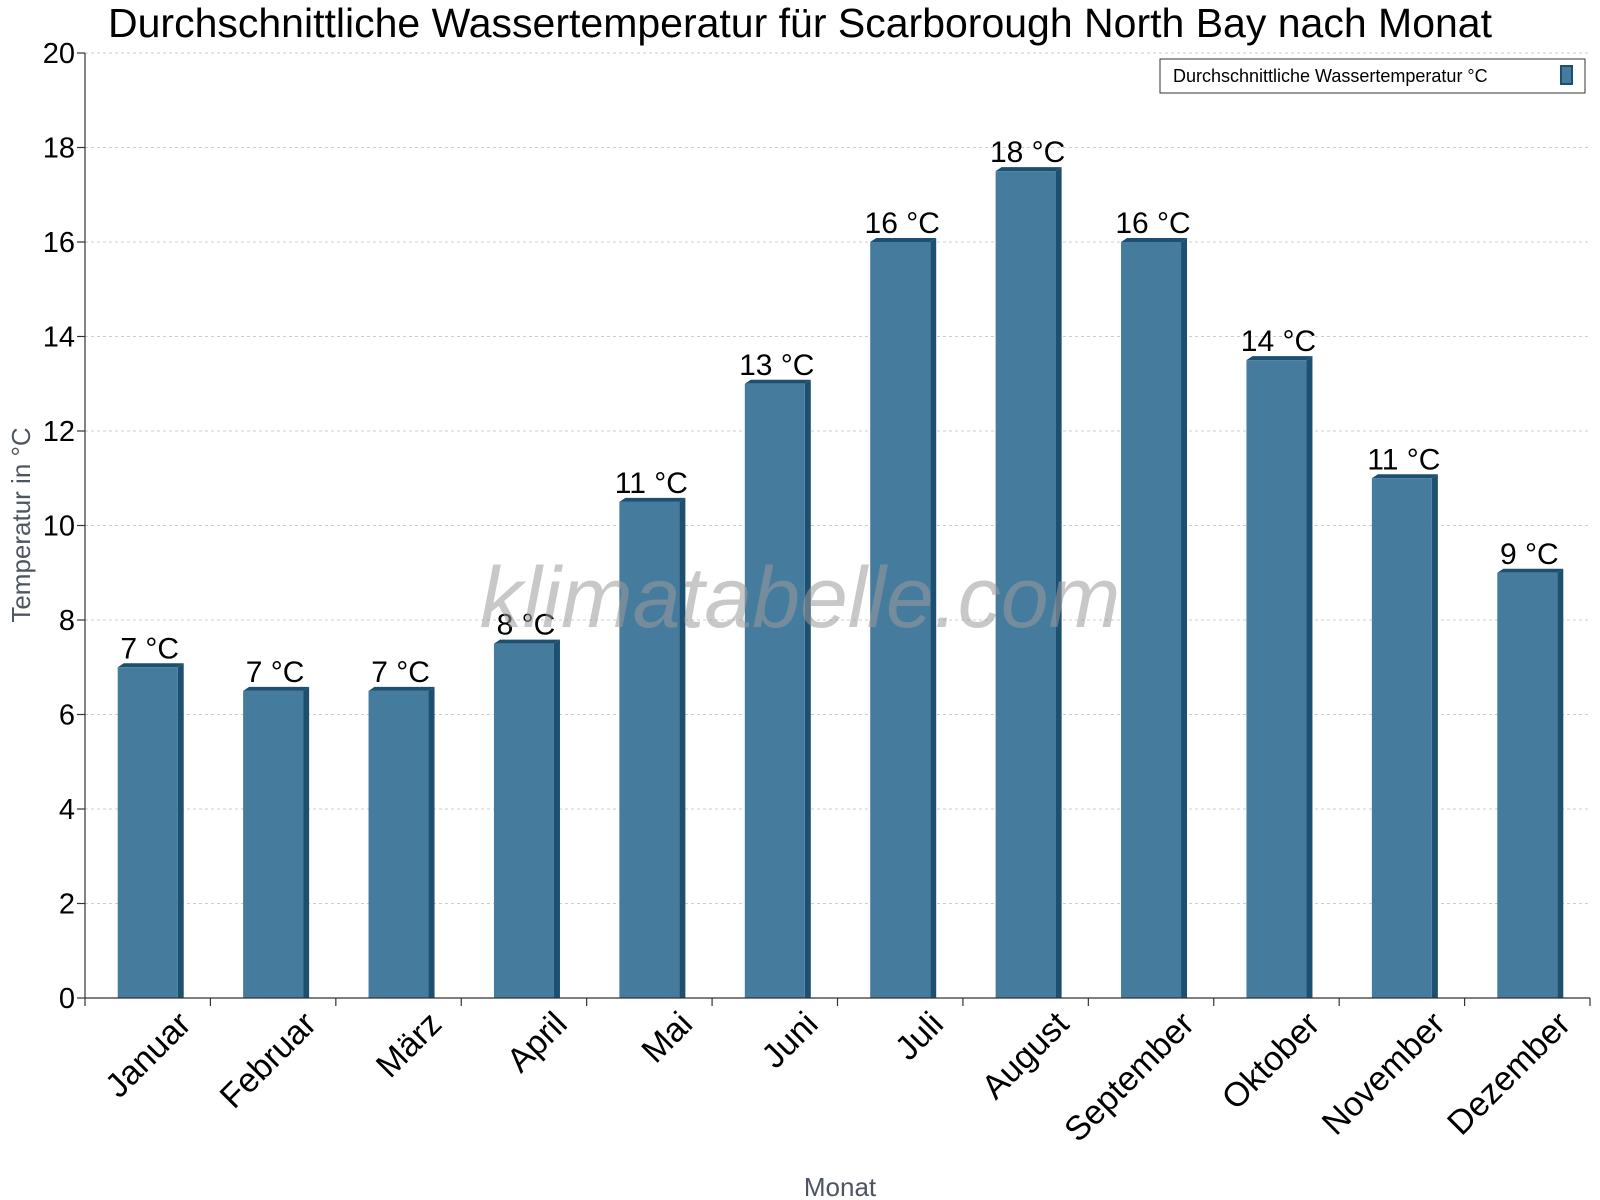 This screenshot has height=1200, width=1600. What do you see at coordinates (667, 1038) in the screenshot?
I see `x-tick-label: Mai` at bounding box center [667, 1038].